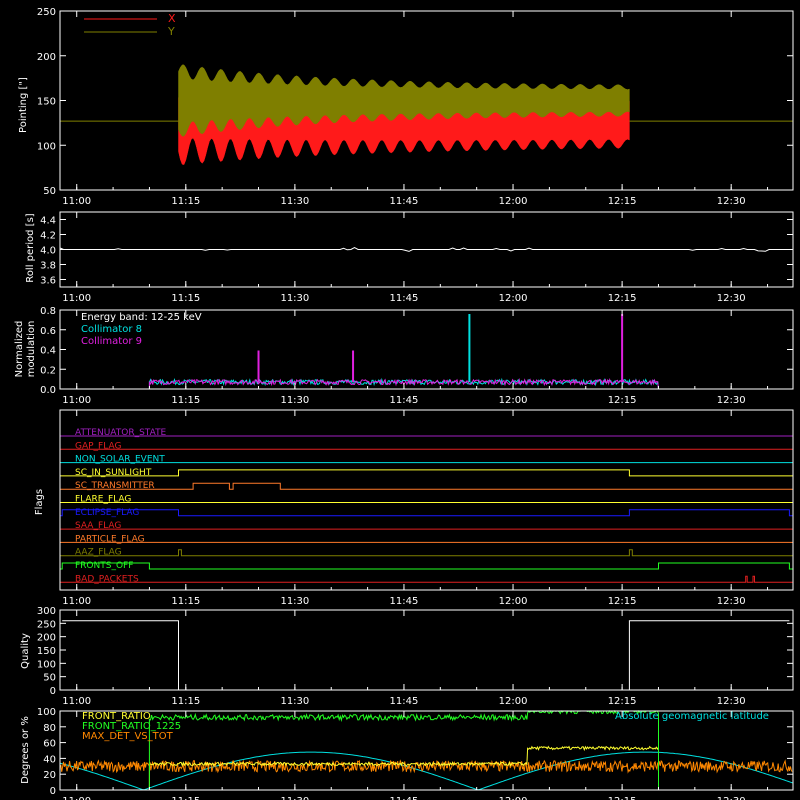 The width and height of the screenshot is (800, 800). Describe the element at coordinates (19, 349) in the screenshot. I see `mod-ylabel-line1: Normalized` at that location.